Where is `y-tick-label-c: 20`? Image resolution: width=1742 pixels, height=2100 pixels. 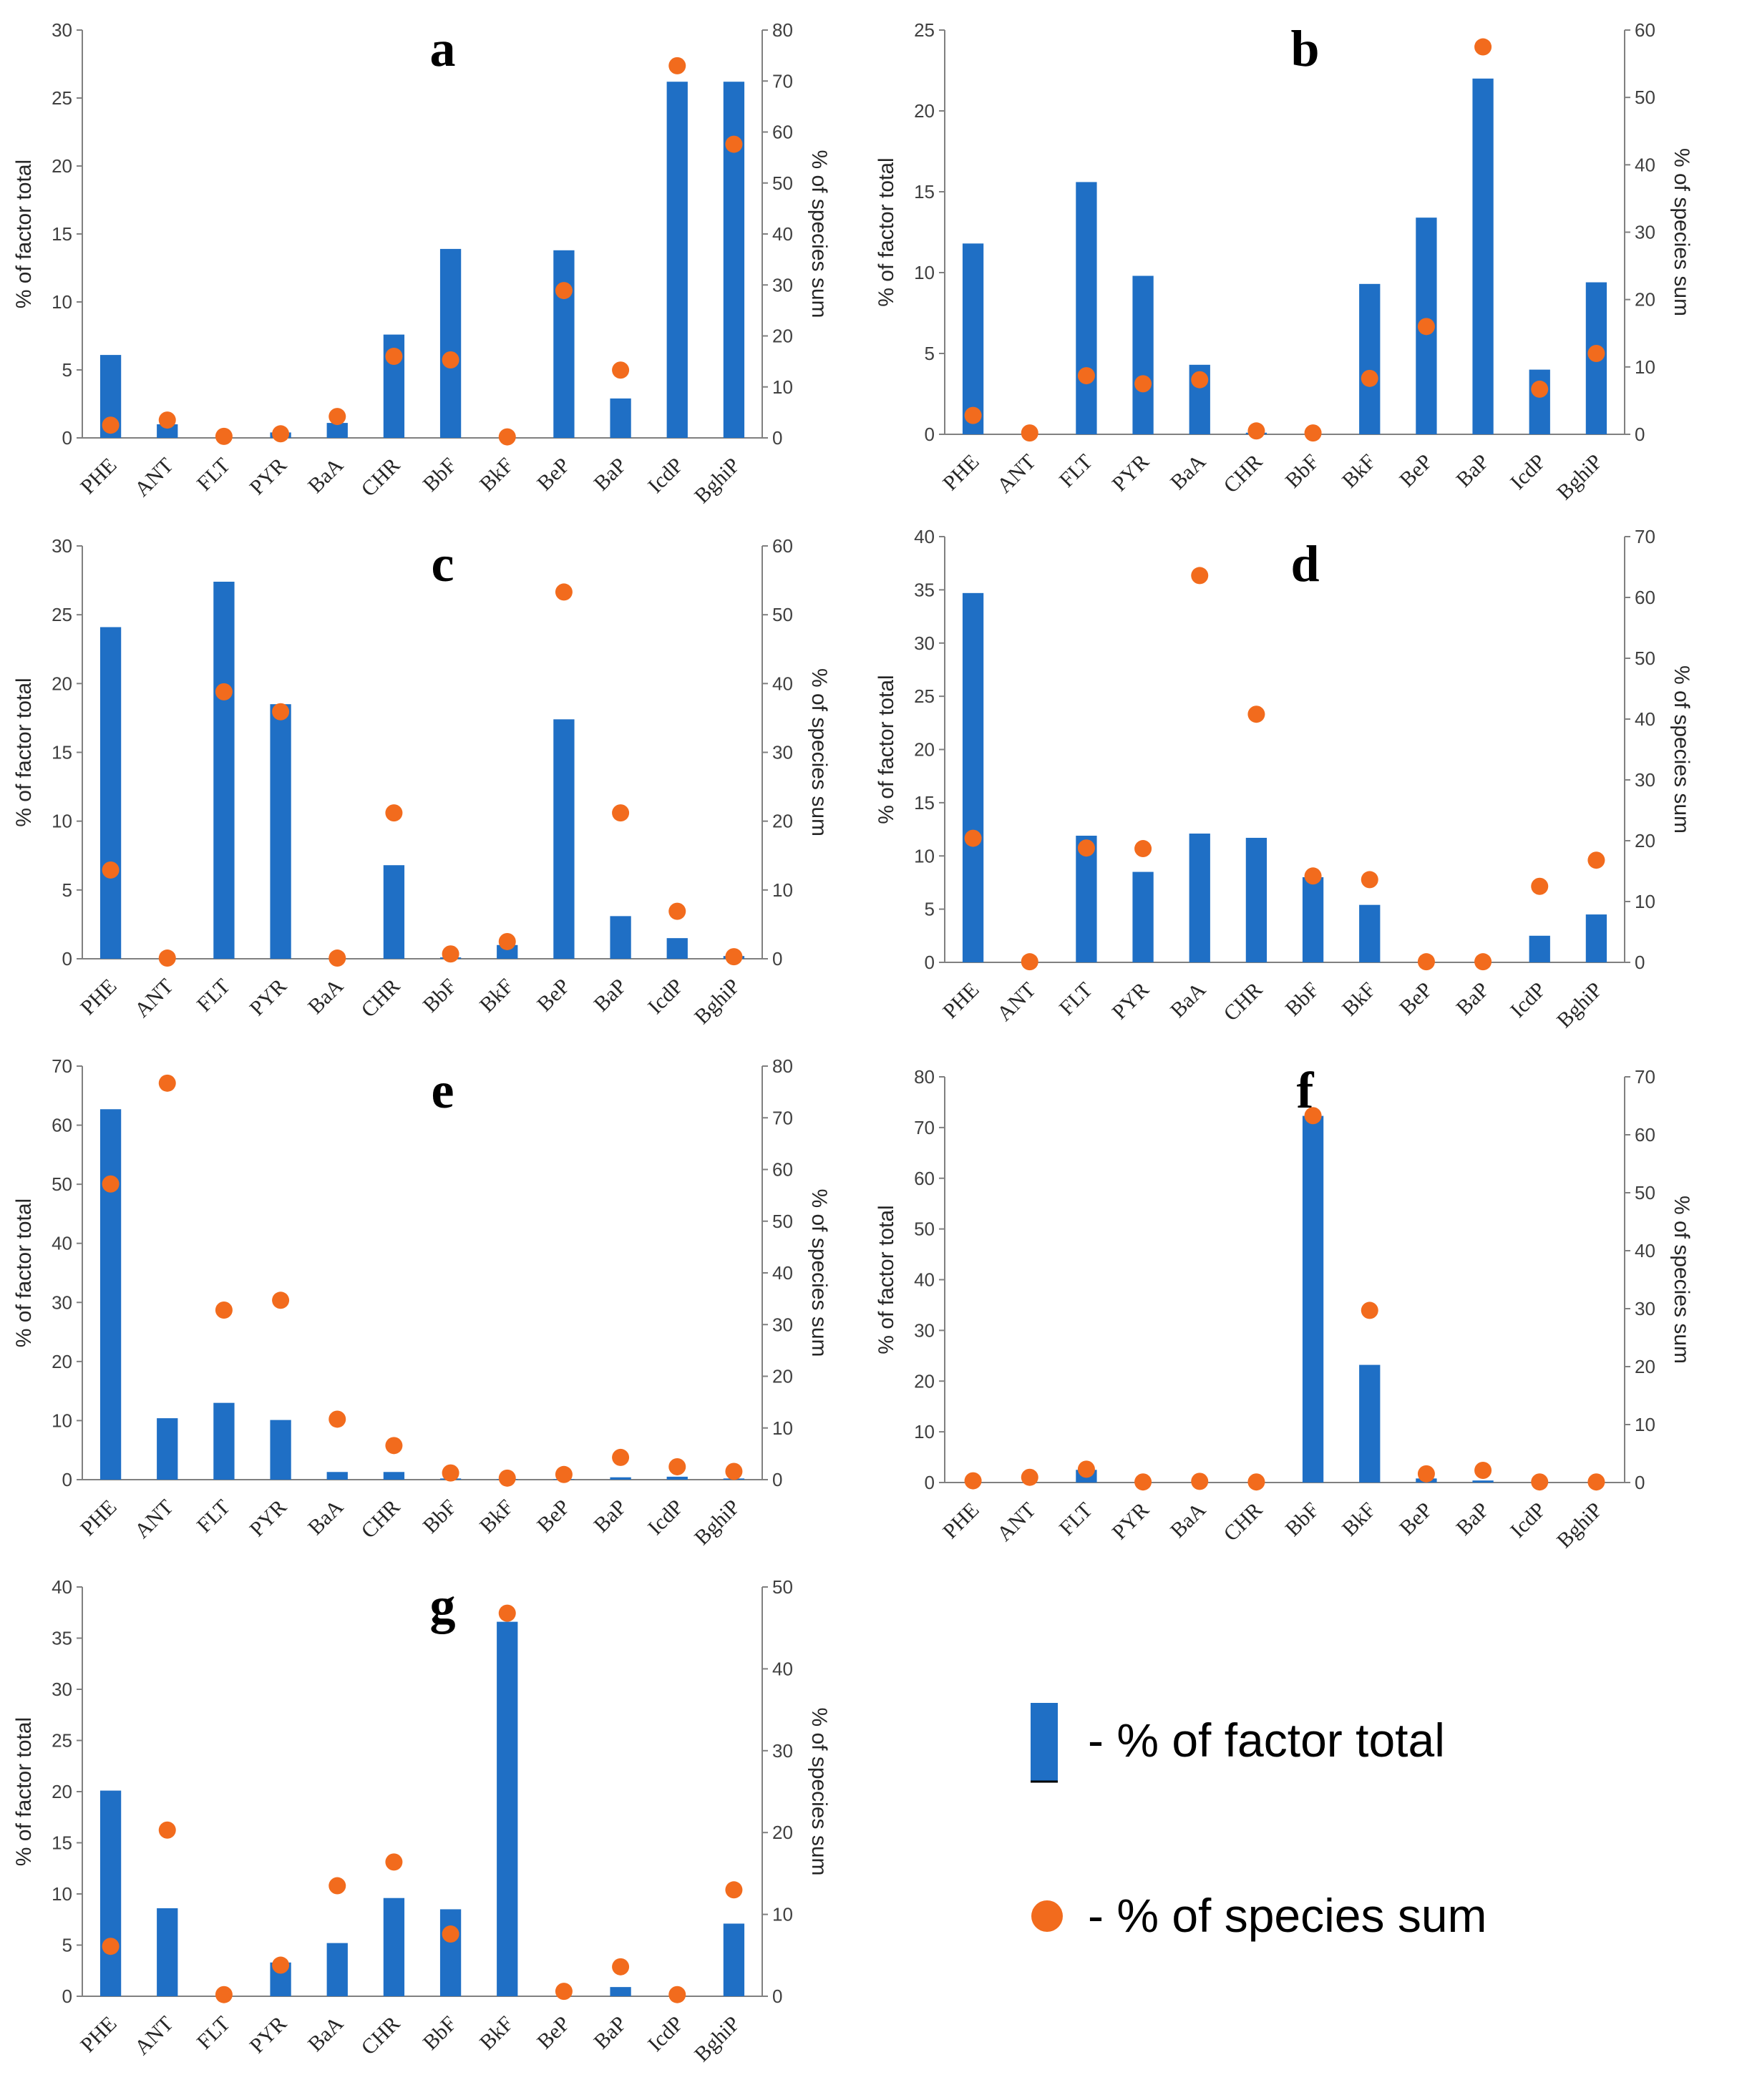 y-tick-label-c: 20 is located at coordinates (62, 683).